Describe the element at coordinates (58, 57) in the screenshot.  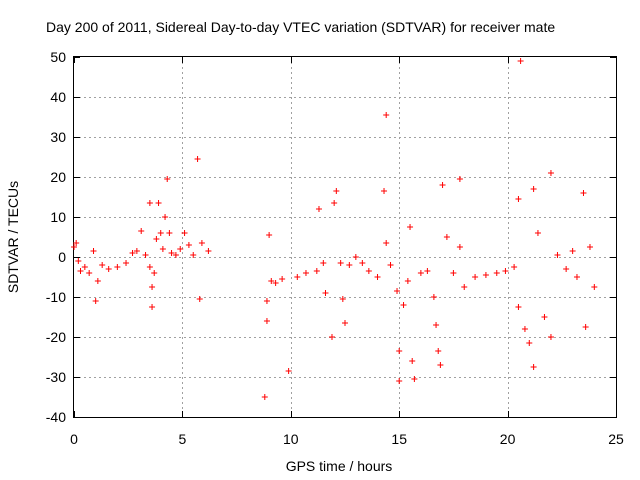
I see `y-tick-label: 50` at that location.